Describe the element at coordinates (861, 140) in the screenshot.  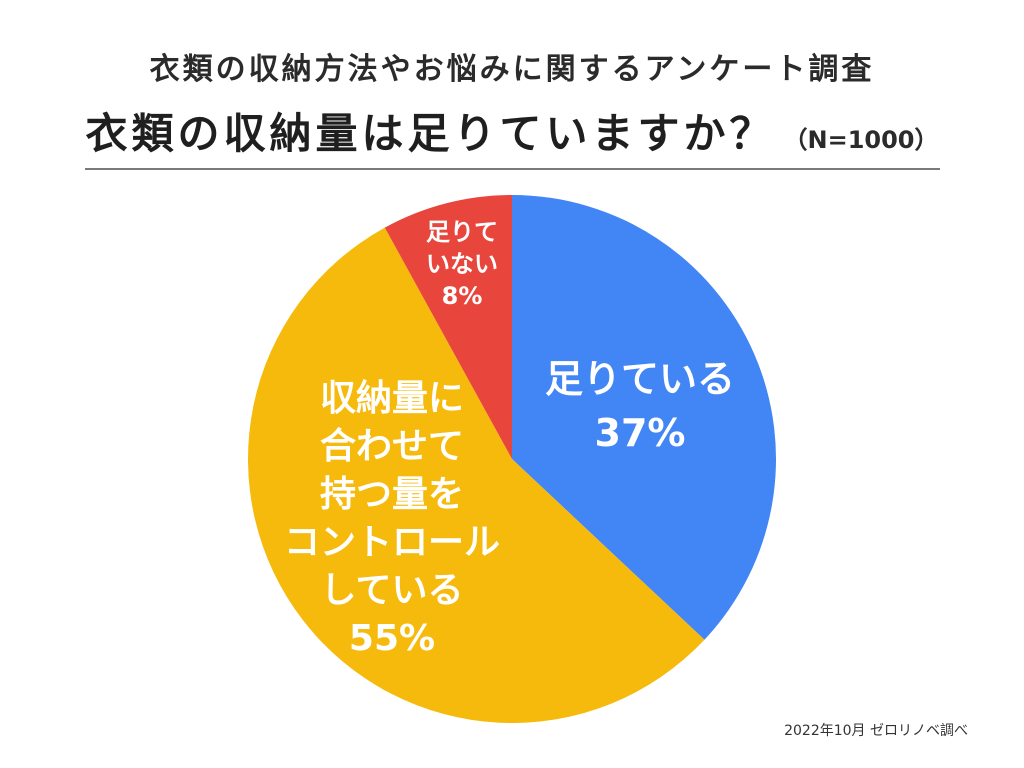
I see `sample-size: （N=1000）` at that location.